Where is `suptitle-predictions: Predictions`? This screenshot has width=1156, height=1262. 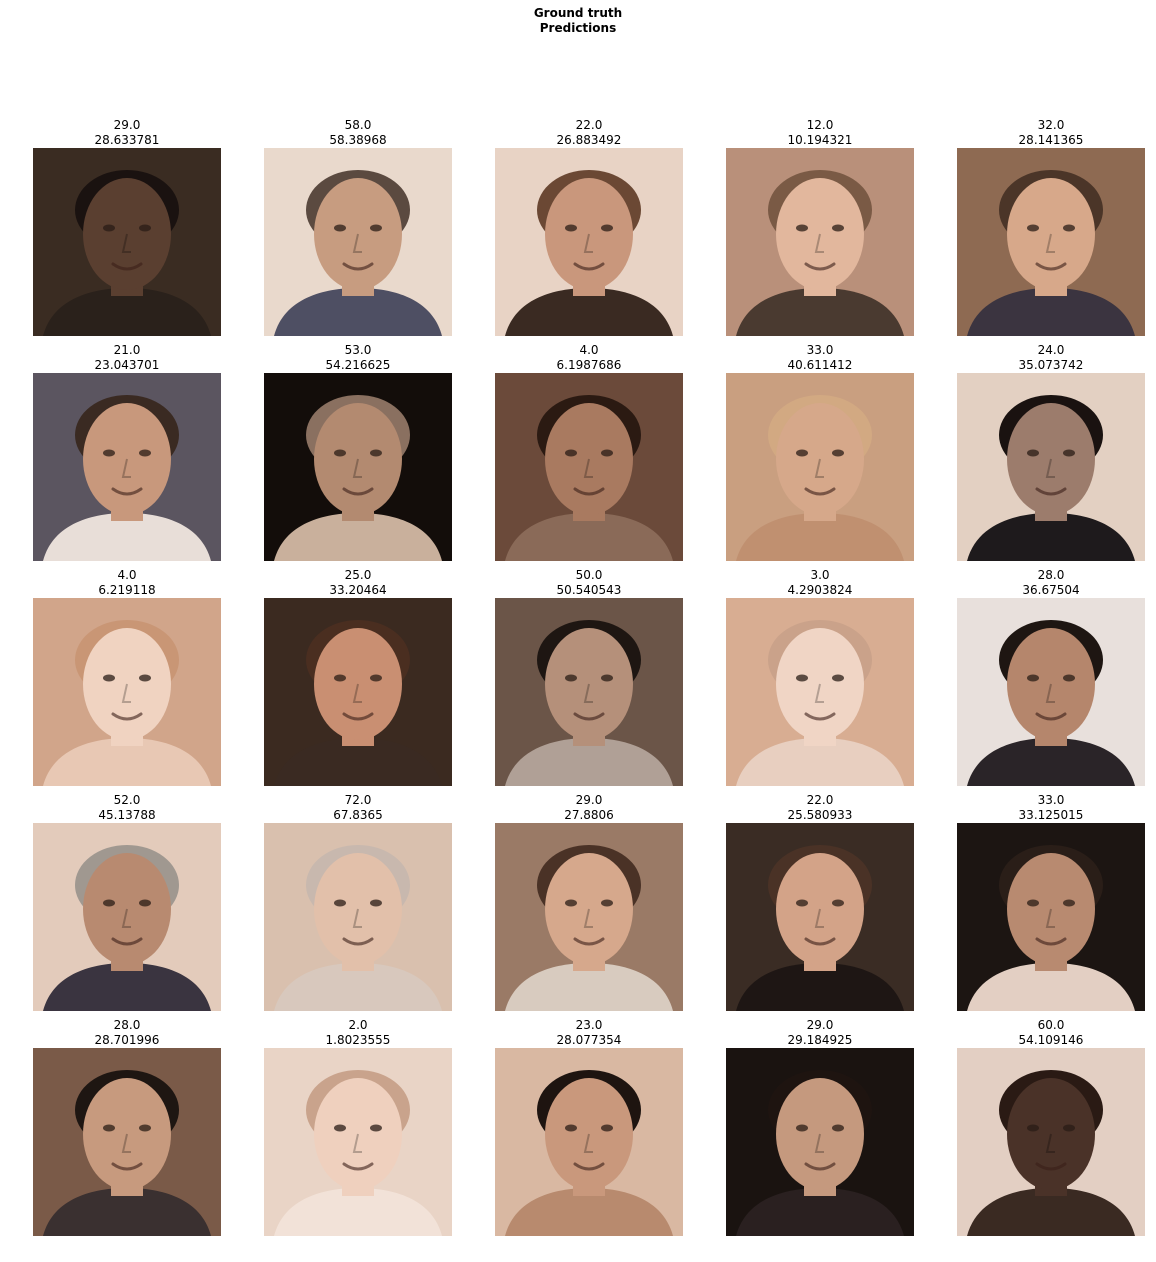
suptitle-predictions: Predictions is located at coordinates (578, 28).